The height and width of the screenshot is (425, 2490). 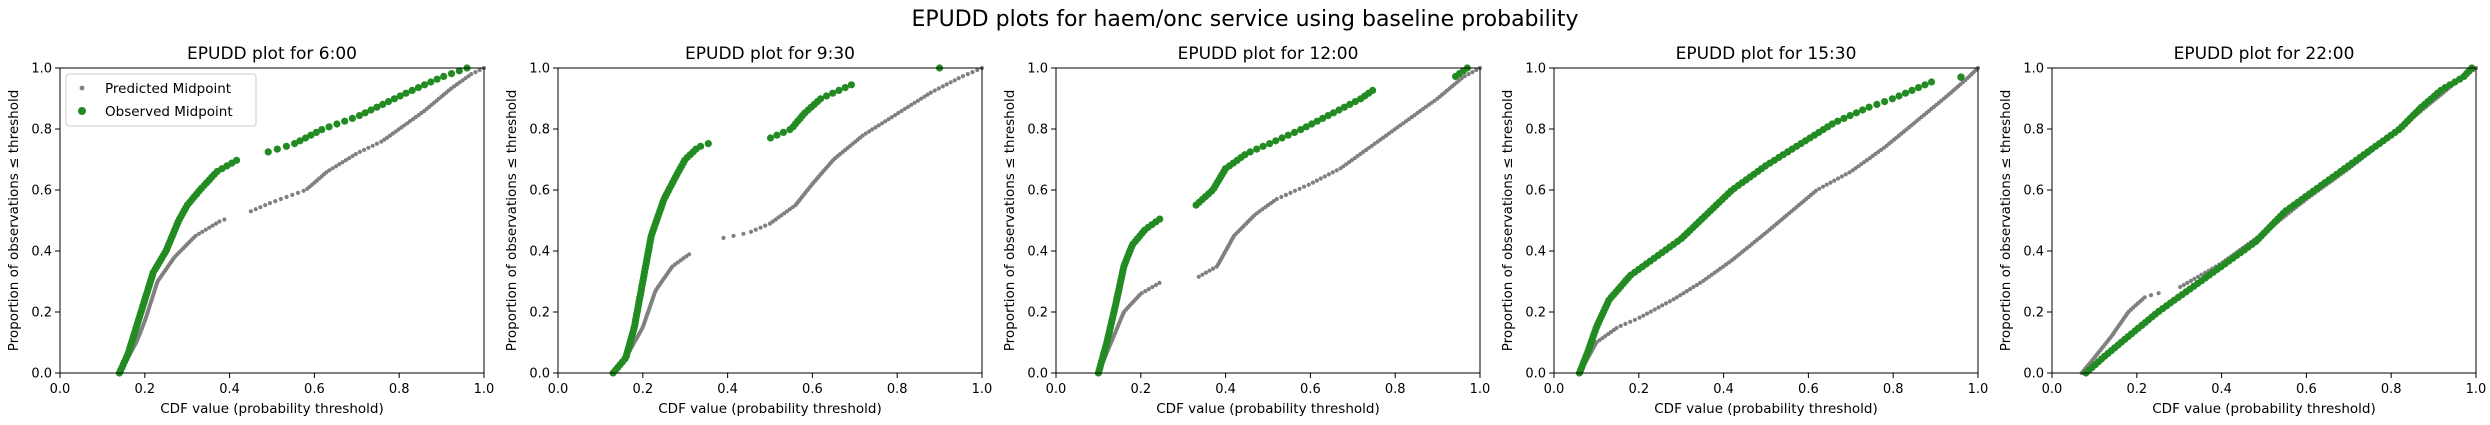 I want to click on subplot-title: EPUDD plot for 12:00, so click(x=1268, y=54).